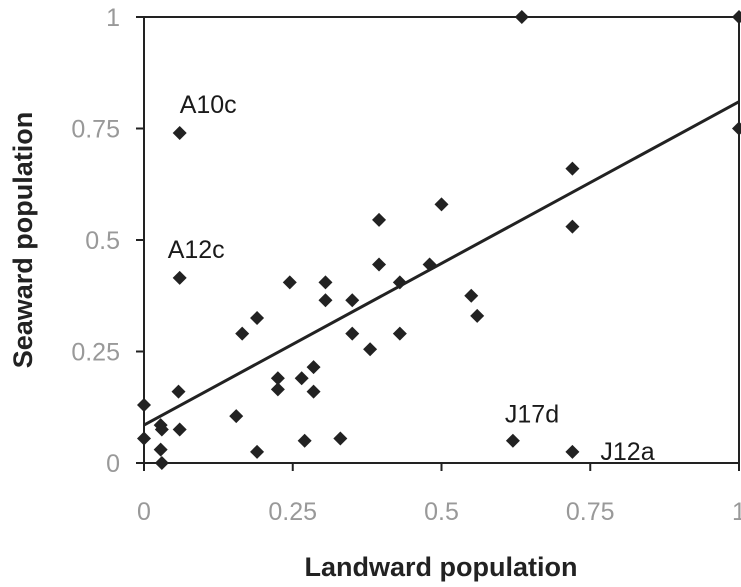 The image size is (741, 587). I want to click on x-tick-label: 0.5, so click(441, 512).